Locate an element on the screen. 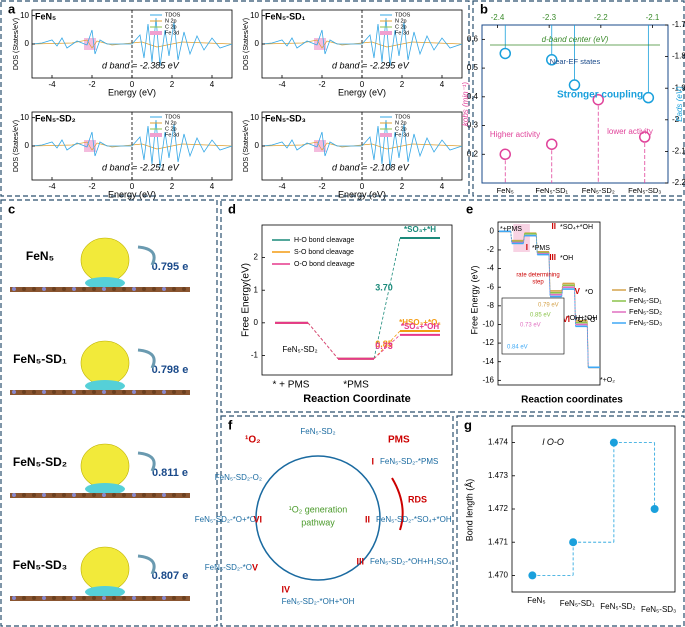 The height and width of the screenshot is (627, 685). rds-arrow is located at coordinates (397, 504).